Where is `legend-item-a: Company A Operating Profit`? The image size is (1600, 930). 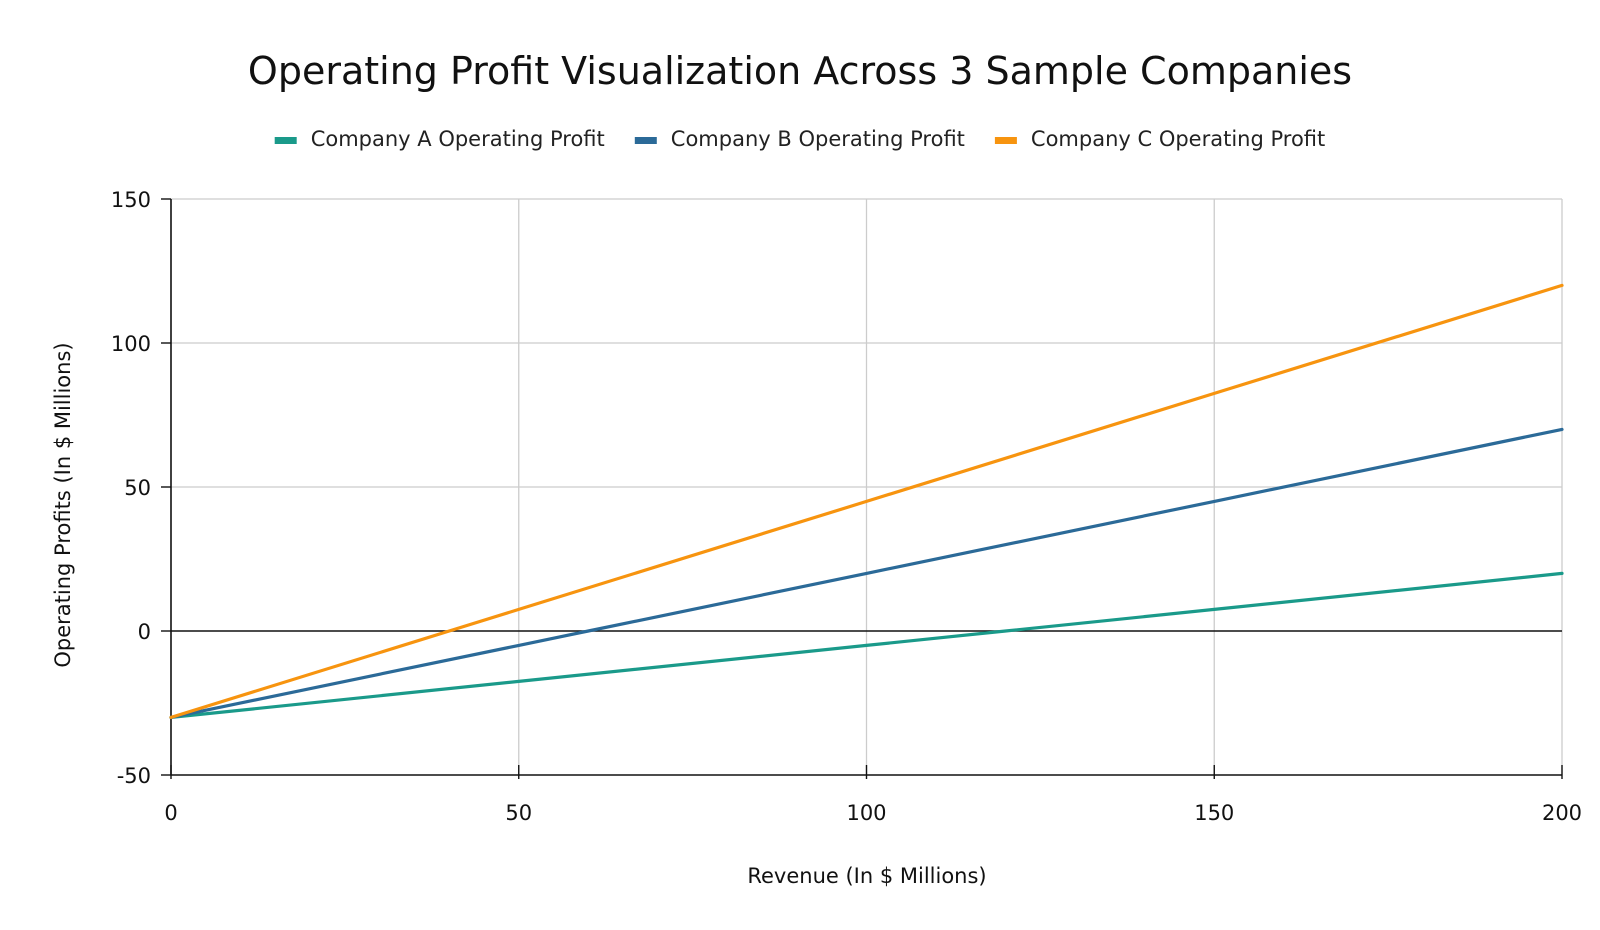 legend-item-a: Company A Operating Profit is located at coordinates (439, 139).